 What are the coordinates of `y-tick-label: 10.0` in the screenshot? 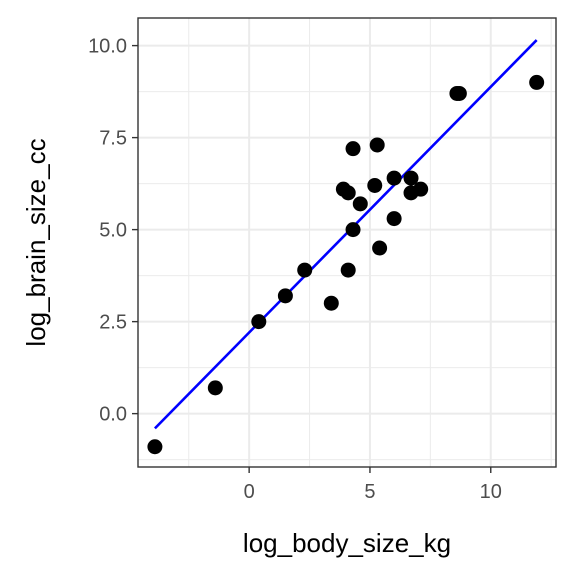 It's located at (107, 47).